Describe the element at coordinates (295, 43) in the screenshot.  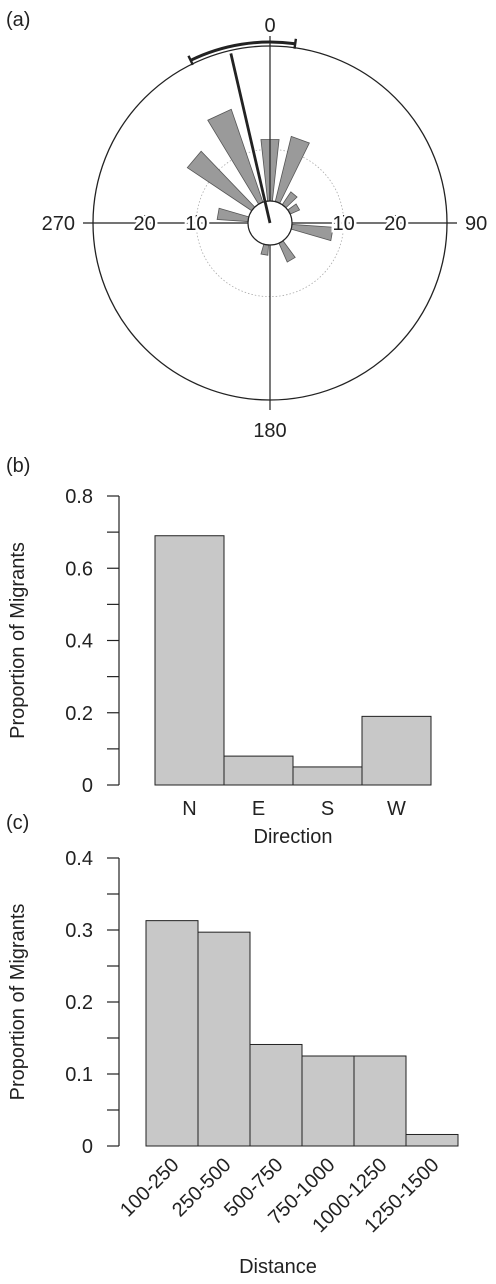
I see `confidence-arc-end-cap` at that location.